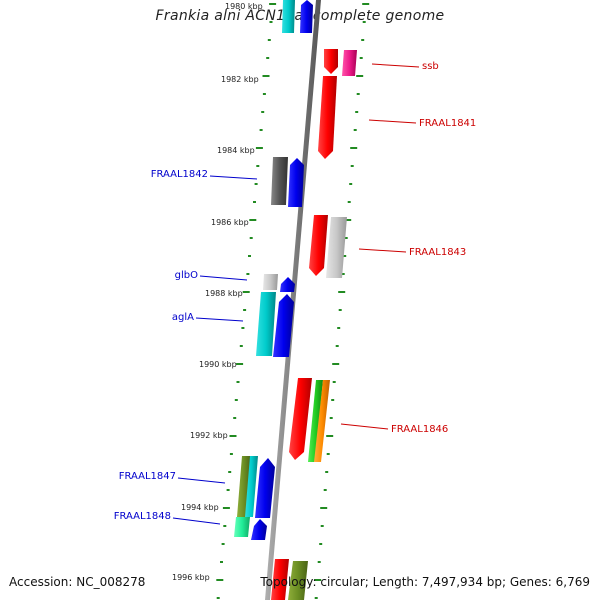  I want to click on reverse-gene-labels: ssb FRAAL1841 FRAAL1843 FRAAL1846, so click(408, 248).